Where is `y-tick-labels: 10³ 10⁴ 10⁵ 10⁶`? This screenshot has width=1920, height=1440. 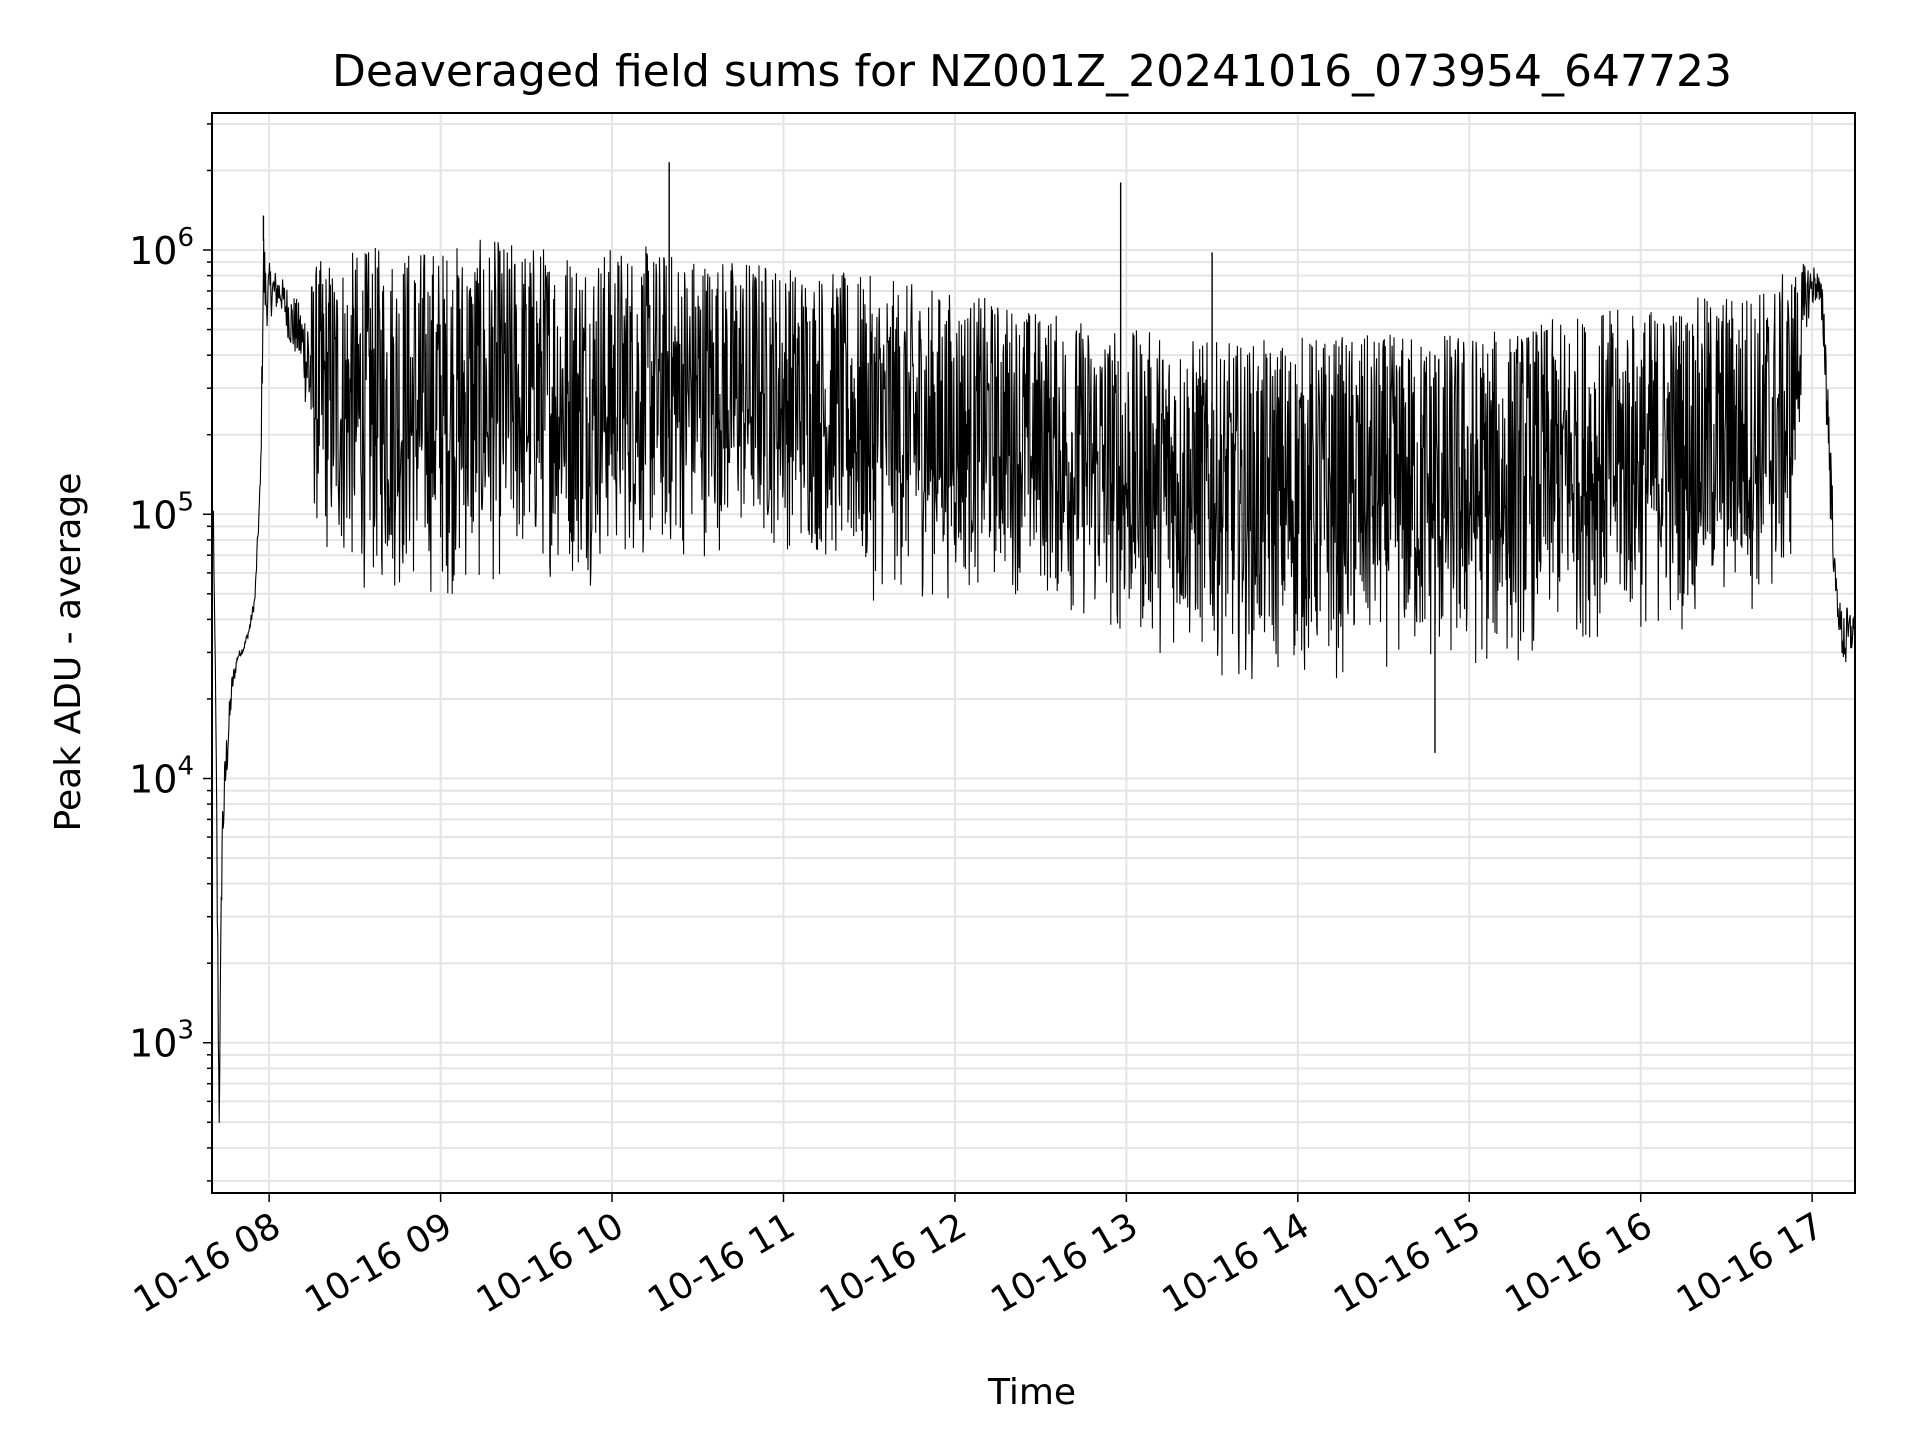 y-tick-labels: 10³ 10⁴ 10⁵ 10⁶ is located at coordinates (161, 644).